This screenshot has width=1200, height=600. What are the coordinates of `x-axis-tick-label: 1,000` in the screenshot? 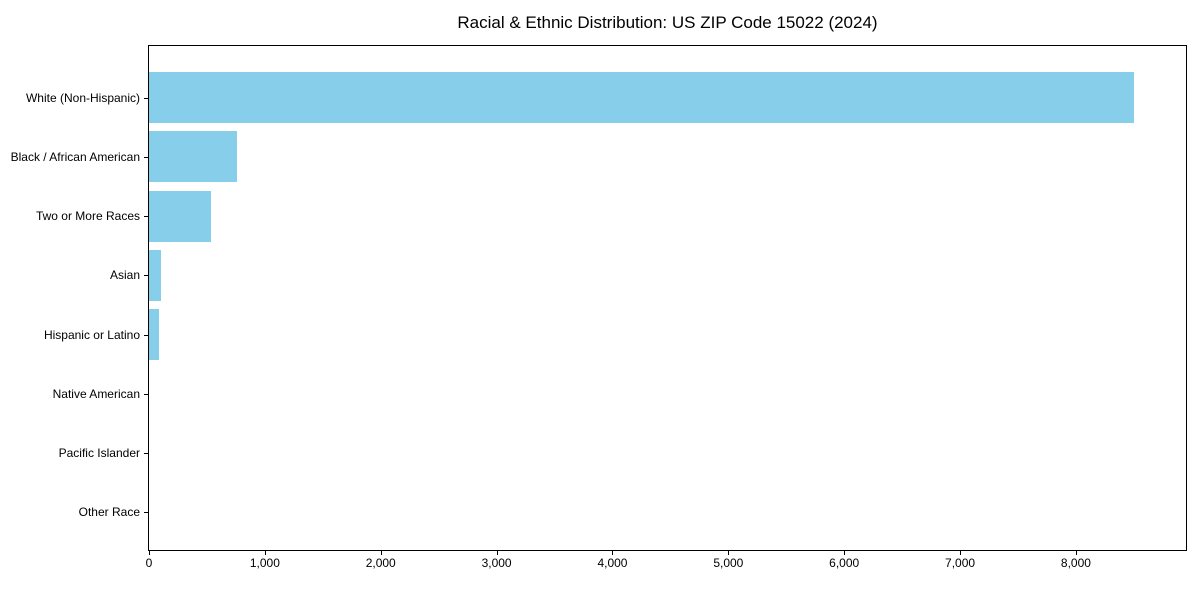 It's located at (264, 563).